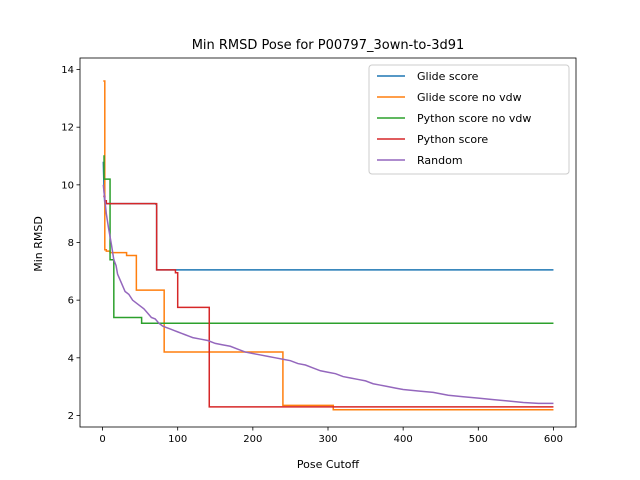 This screenshot has width=640, height=480. What do you see at coordinates (102, 439) in the screenshot?
I see `x-tick-label: 0` at bounding box center [102, 439].